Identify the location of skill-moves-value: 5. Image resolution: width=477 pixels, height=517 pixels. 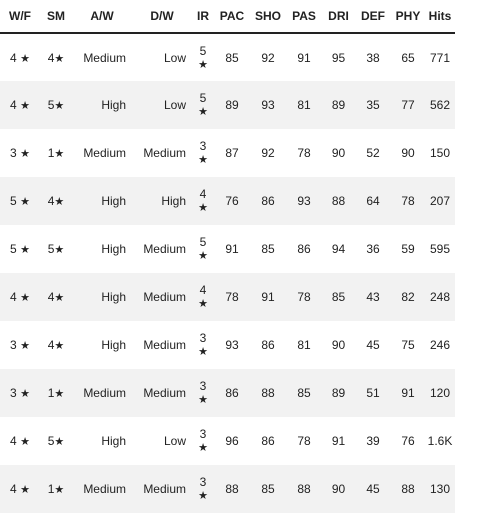
(51, 441).